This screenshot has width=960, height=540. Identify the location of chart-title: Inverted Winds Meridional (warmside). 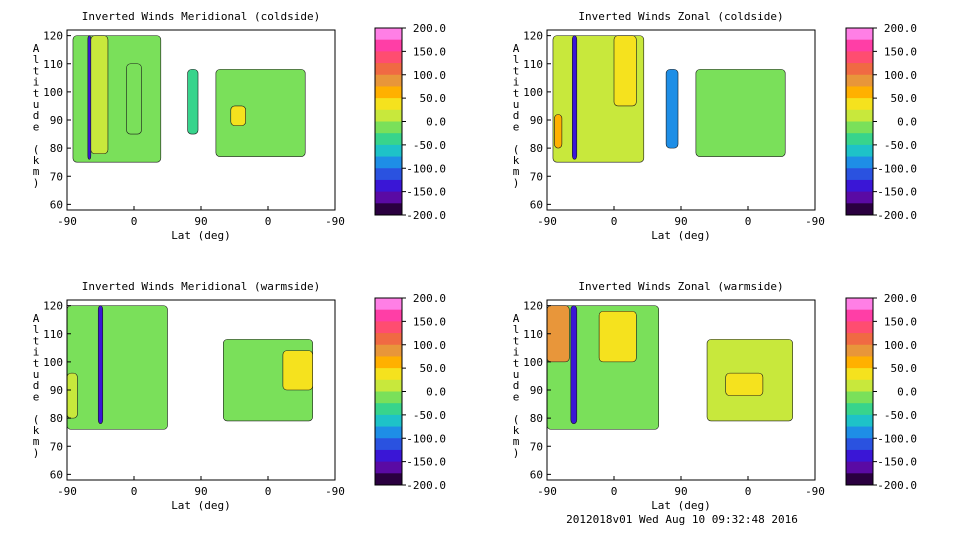
(201, 286).